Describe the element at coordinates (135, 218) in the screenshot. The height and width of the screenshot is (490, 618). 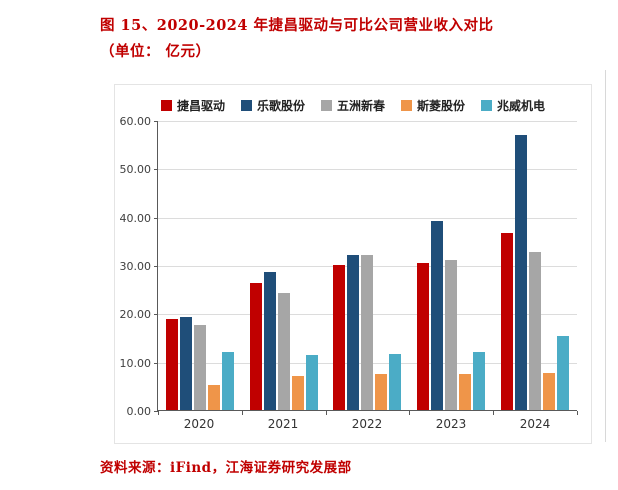
I see `y-tick-label: 40.00` at that location.